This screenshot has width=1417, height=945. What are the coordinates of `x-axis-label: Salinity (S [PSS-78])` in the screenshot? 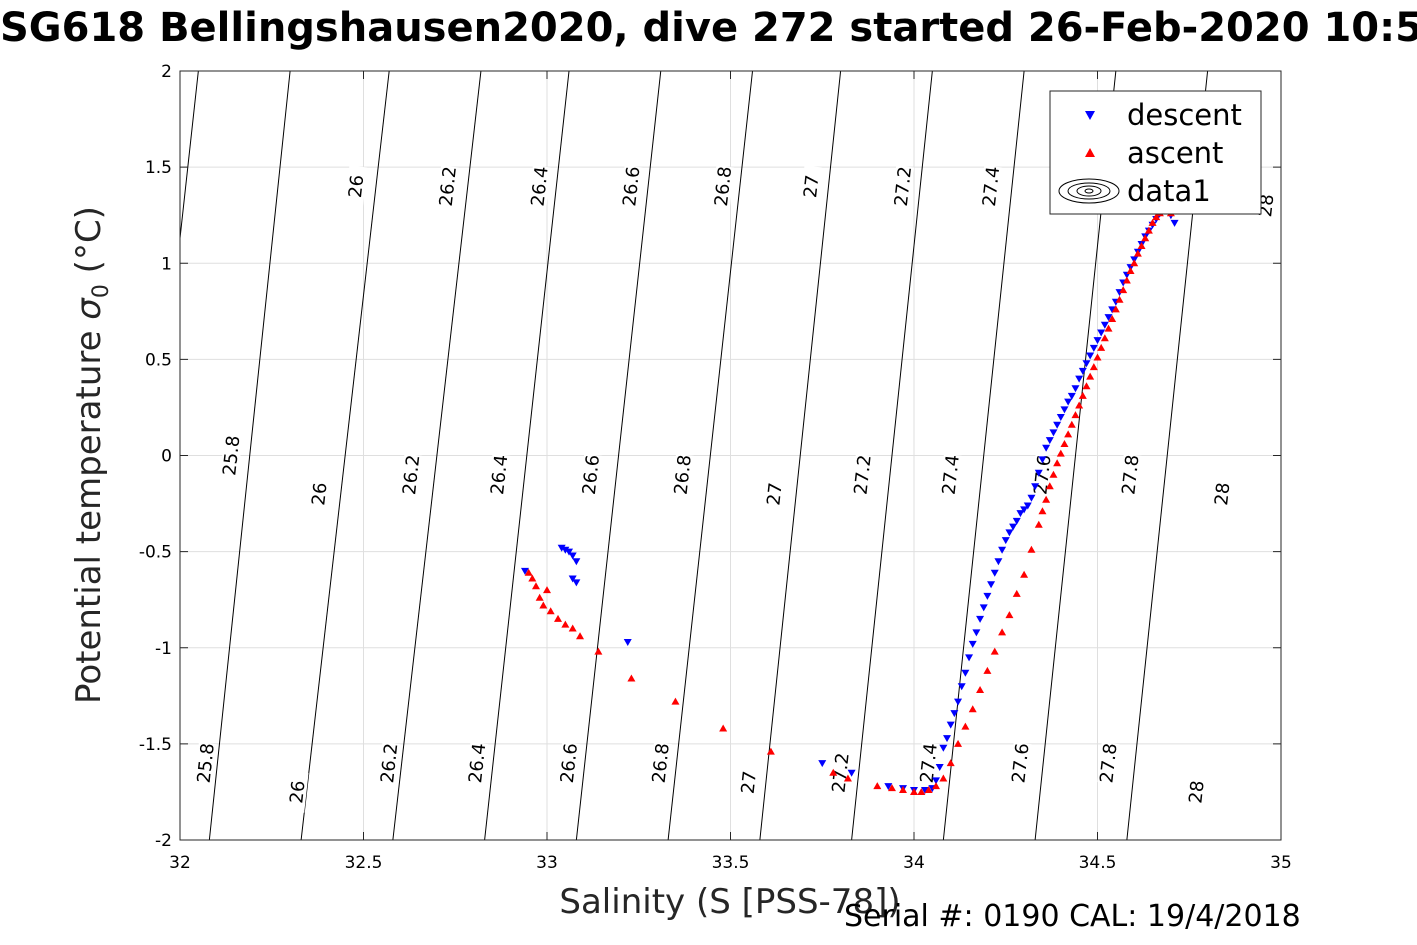 It's located at (729, 902).